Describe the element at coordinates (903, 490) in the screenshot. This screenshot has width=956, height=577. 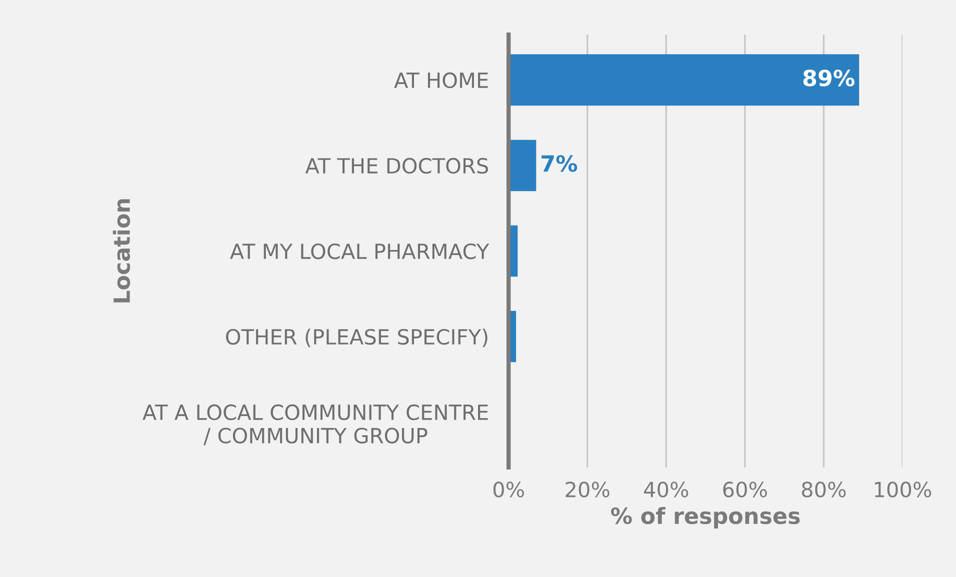
I see `x-tick-label: 100%` at that location.